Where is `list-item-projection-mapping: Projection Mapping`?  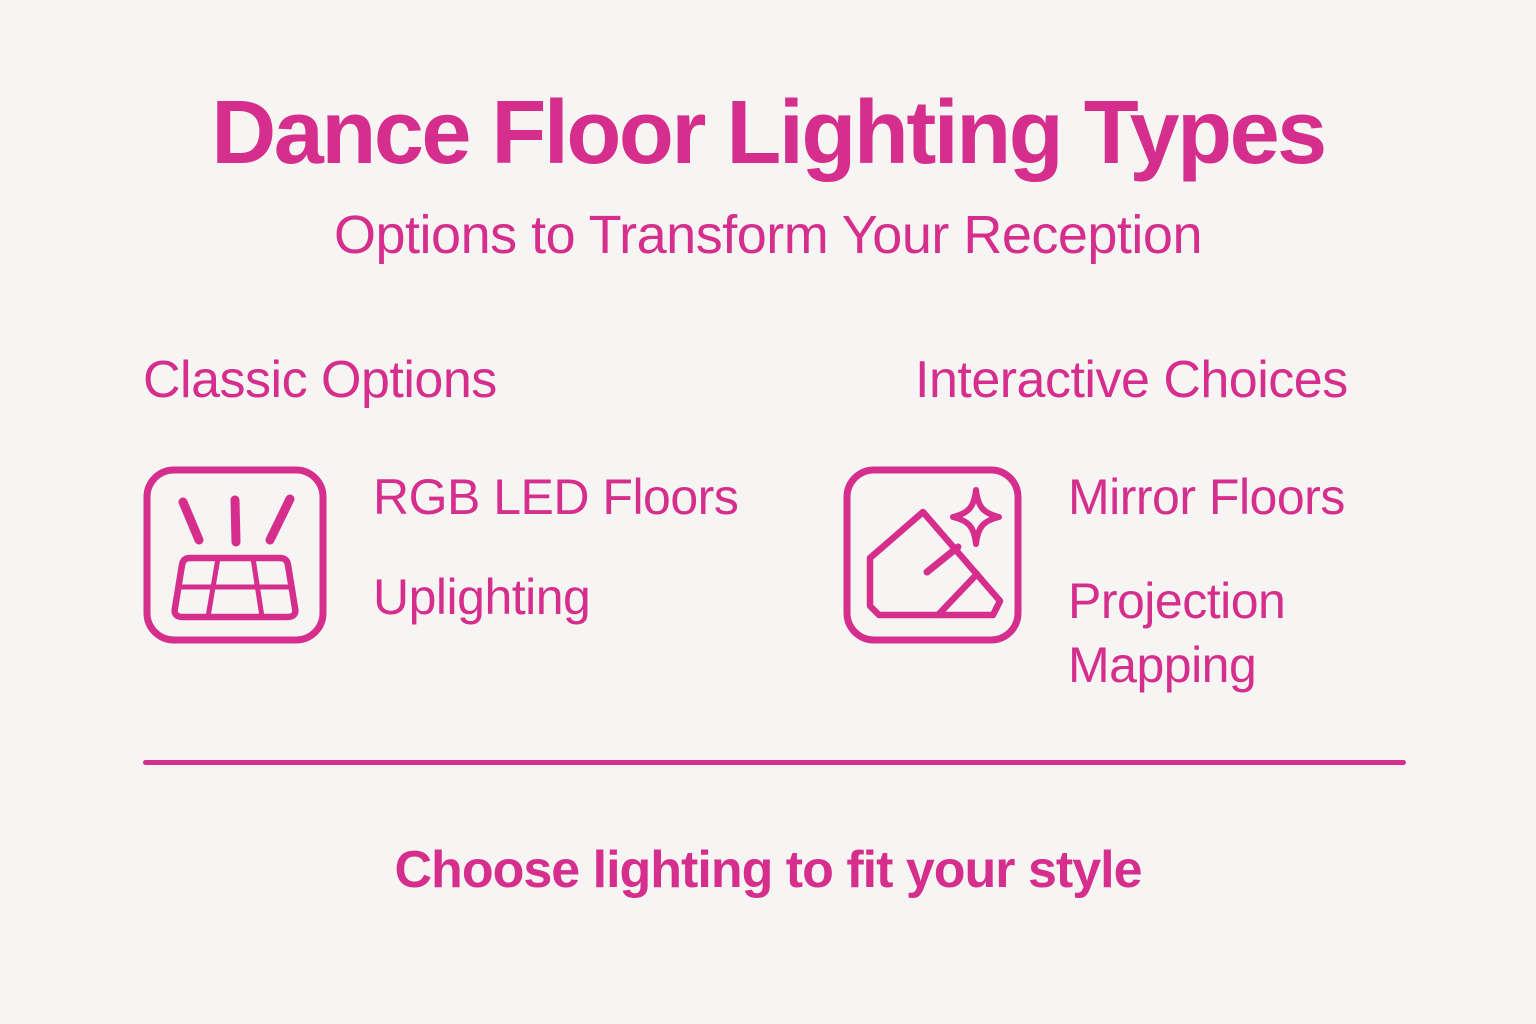
list-item-projection-mapping: Projection Mapping is located at coordinates (1177, 633).